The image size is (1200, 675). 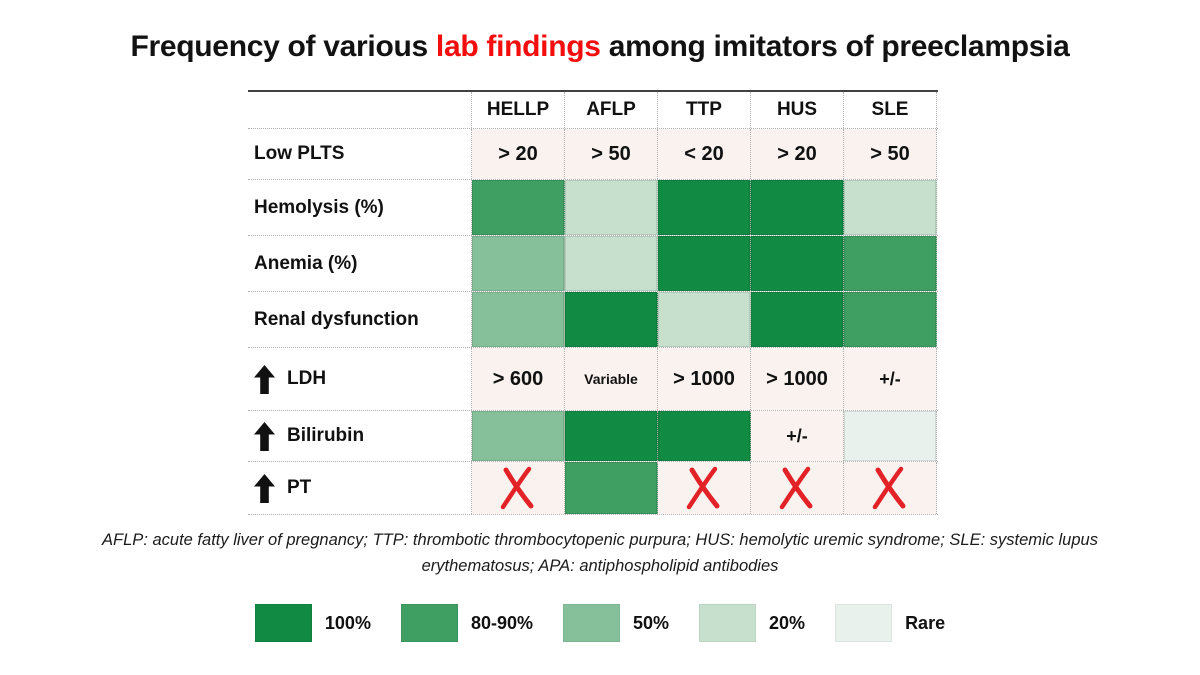 What do you see at coordinates (360, 154) in the screenshot?
I see `row-label: Low PLTS` at bounding box center [360, 154].